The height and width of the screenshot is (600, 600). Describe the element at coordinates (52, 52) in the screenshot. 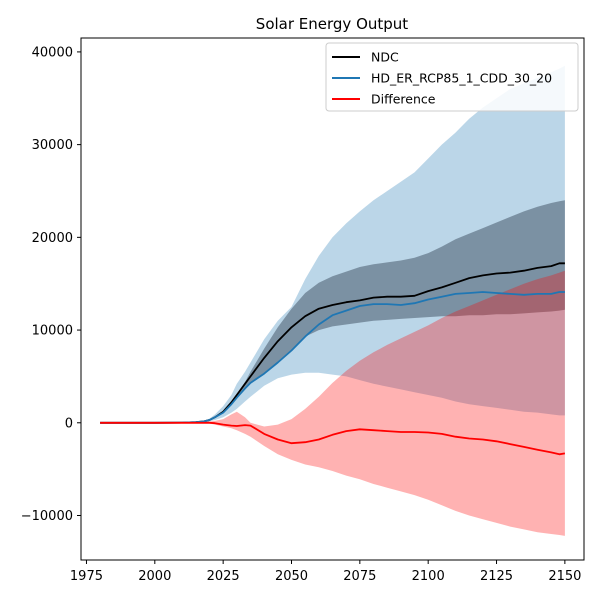

I see `y-tick-label: 40000` at that location.